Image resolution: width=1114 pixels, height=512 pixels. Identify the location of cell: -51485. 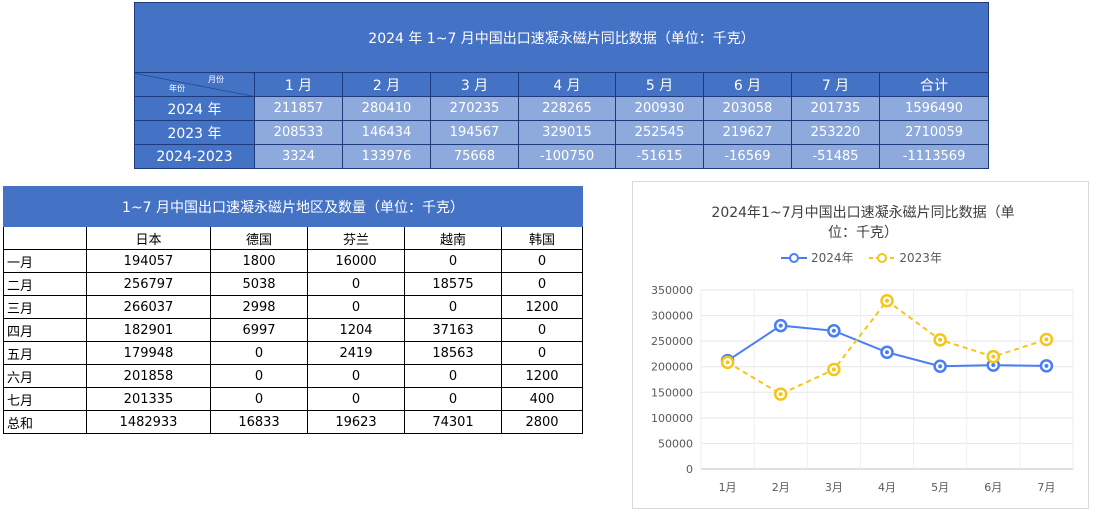
(835, 156).